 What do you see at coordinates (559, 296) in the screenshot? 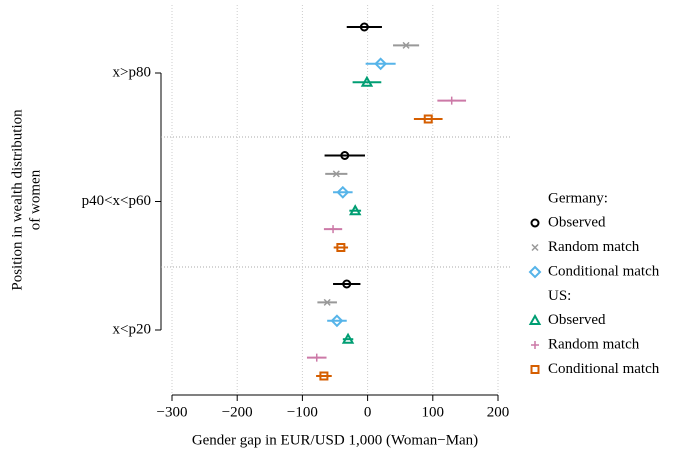
I see `legend-group-title: US:` at bounding box center [559, 296].